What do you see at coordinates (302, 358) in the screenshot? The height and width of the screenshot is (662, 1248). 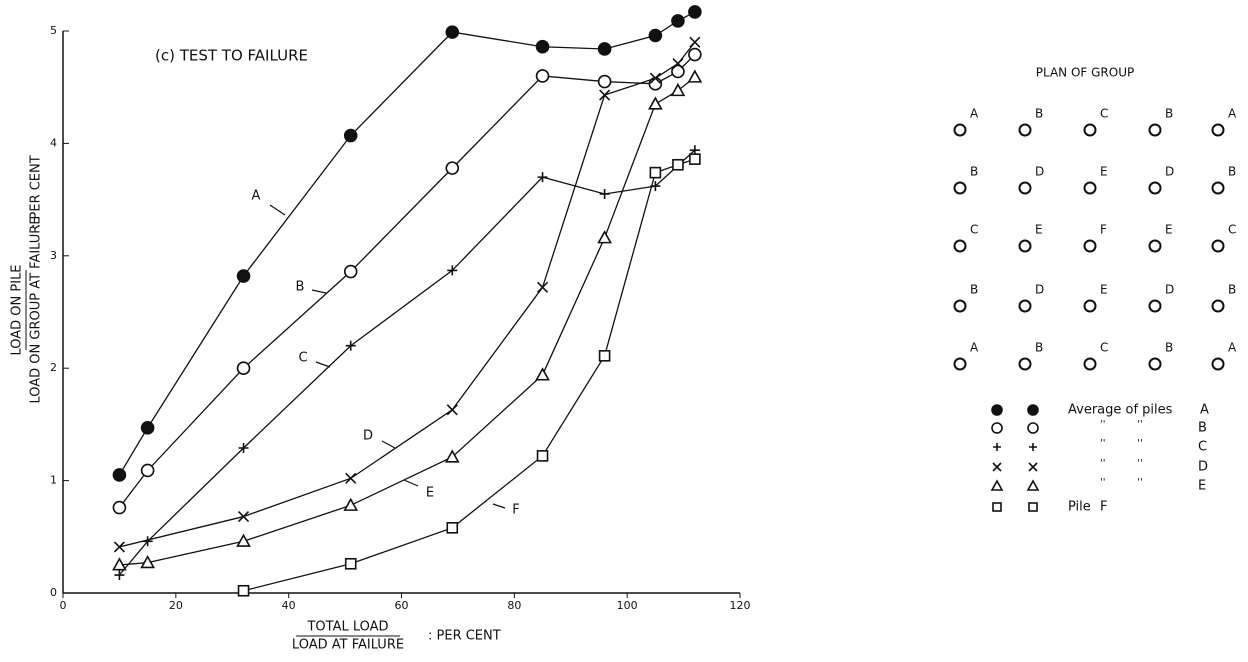 I see `curve-label: C` at bounding box center [302, 358].